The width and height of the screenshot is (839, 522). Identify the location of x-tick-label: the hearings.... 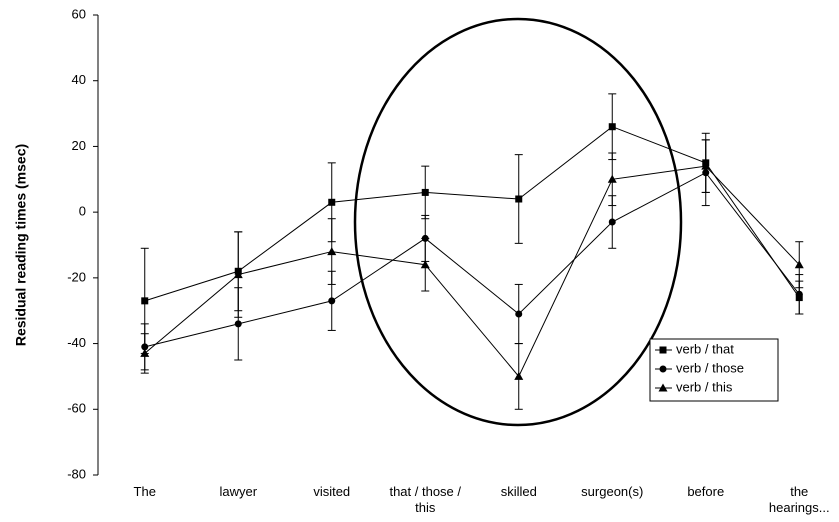
(799, 499).